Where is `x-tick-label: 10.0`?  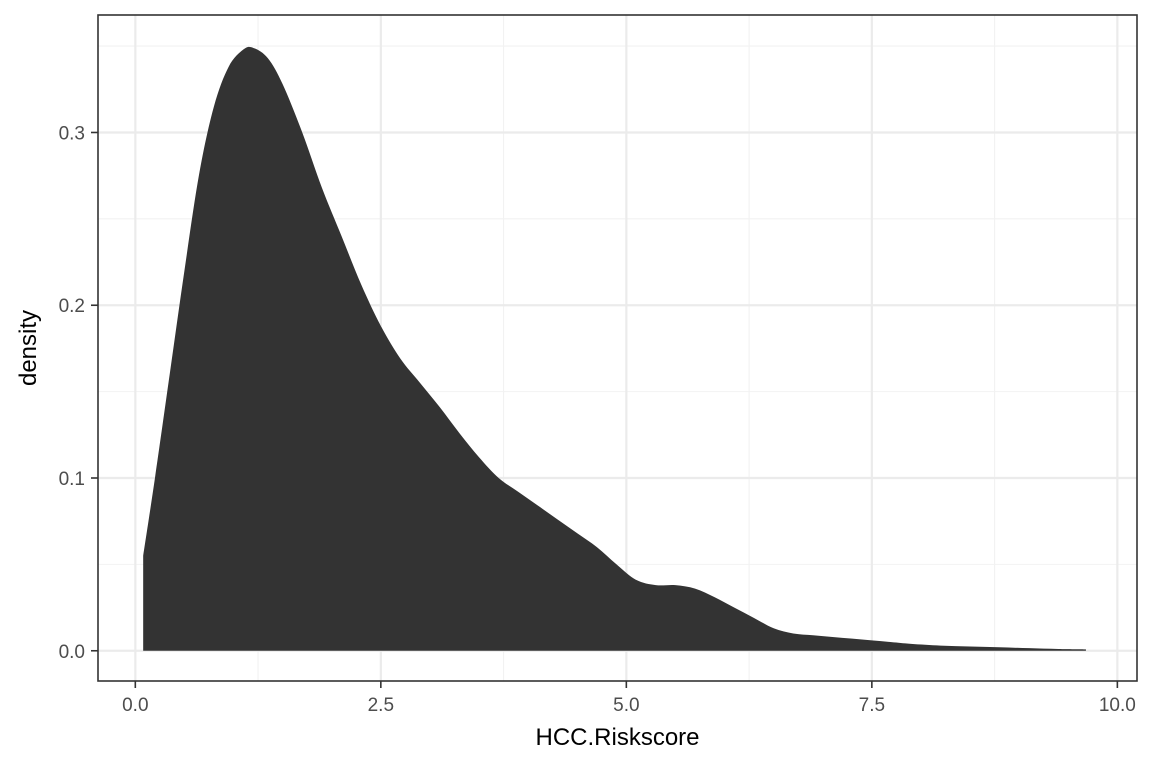
x-tick-label: 10.0 is located at coordinates (1117, 705).